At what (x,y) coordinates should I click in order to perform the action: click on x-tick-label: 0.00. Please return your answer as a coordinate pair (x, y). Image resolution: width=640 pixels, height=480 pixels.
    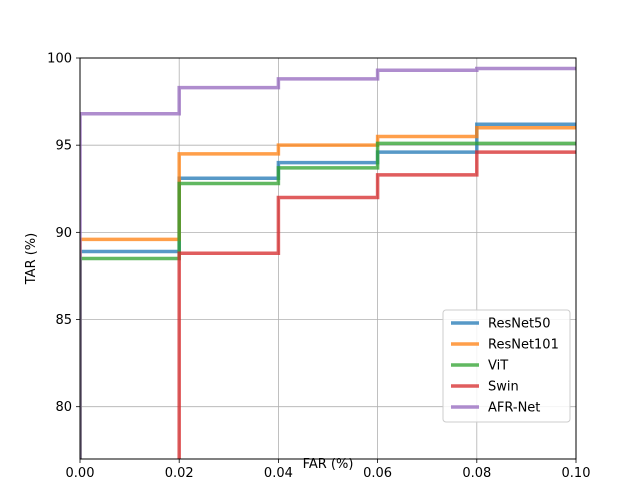
    Looking at the image, I should click on (80, 473).